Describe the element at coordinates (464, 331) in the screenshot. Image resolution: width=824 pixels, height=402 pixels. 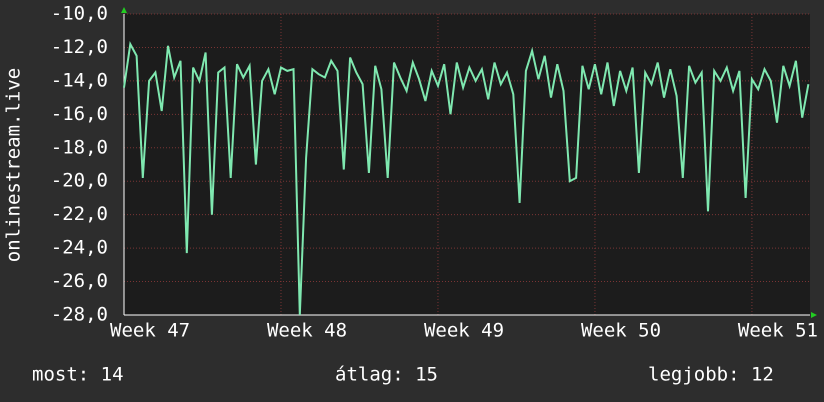
I see `x-tick-label: Week 49` at that location.